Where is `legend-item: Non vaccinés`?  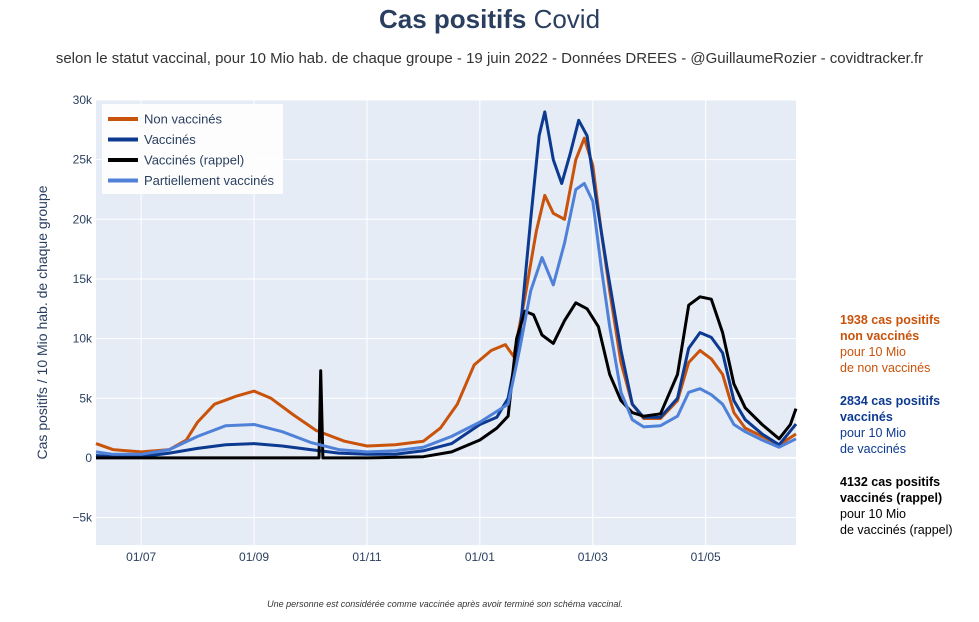
legend-item: Non vaccinés is located at coordinates (165, 119).